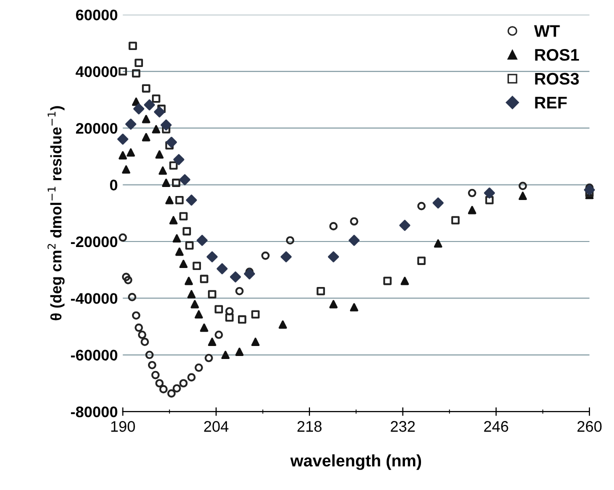  I want to click on y-tick-label: -60000, so click(94, 355).